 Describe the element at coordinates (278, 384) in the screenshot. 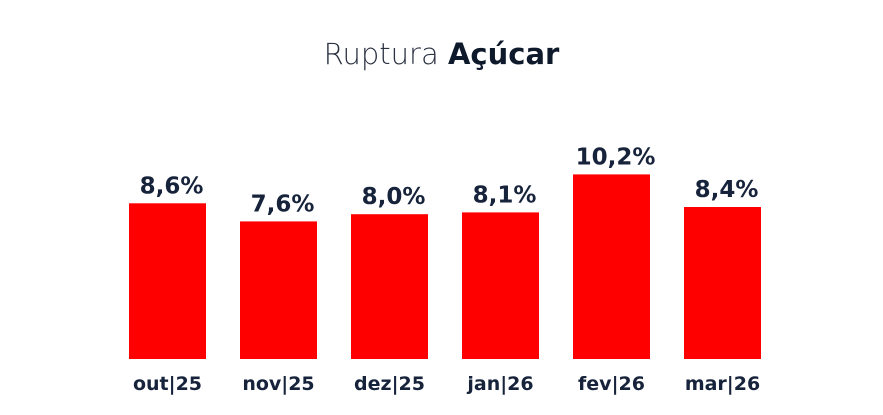

I see `category-label-1: nov|25` at that location.